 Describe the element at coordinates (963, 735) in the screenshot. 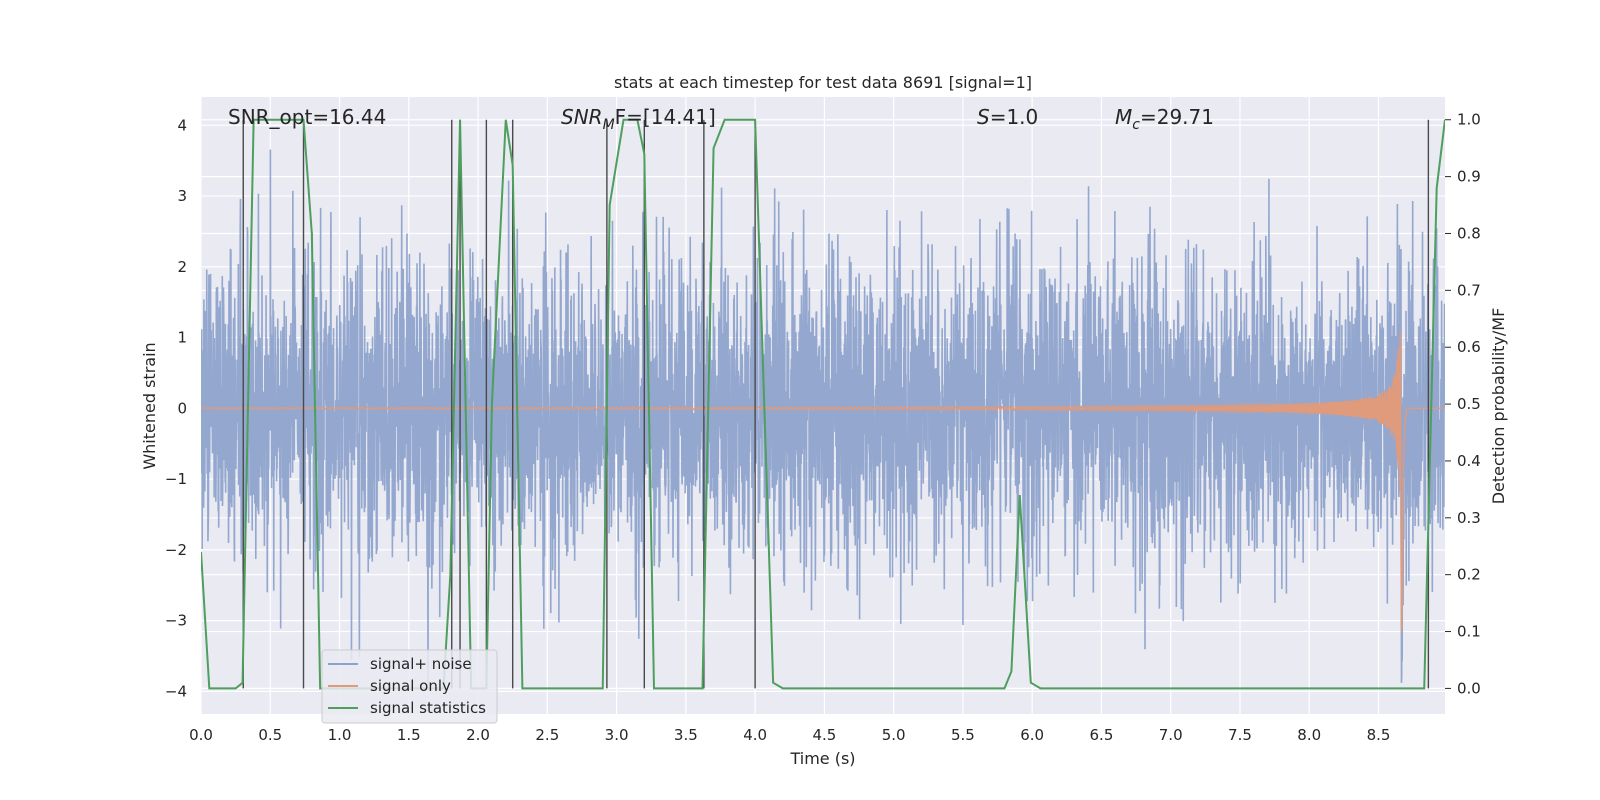

I see `x-tick-label: 5.5` at that location.